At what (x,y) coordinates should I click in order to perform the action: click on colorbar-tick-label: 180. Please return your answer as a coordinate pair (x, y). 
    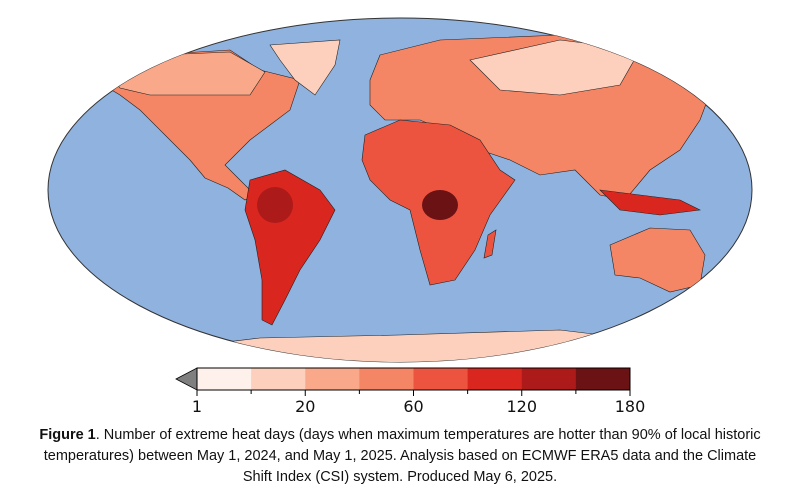
    Looking at the image, I should click on (630, 406).